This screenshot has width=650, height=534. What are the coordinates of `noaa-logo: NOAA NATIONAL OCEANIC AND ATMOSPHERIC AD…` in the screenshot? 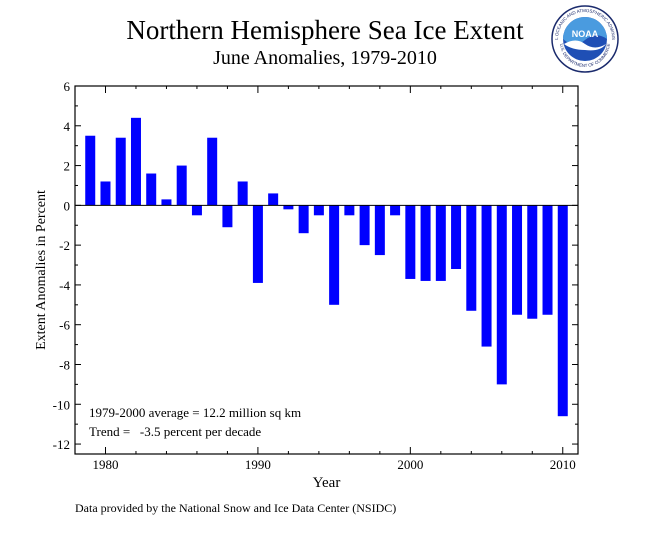 It's located at (584, 38).